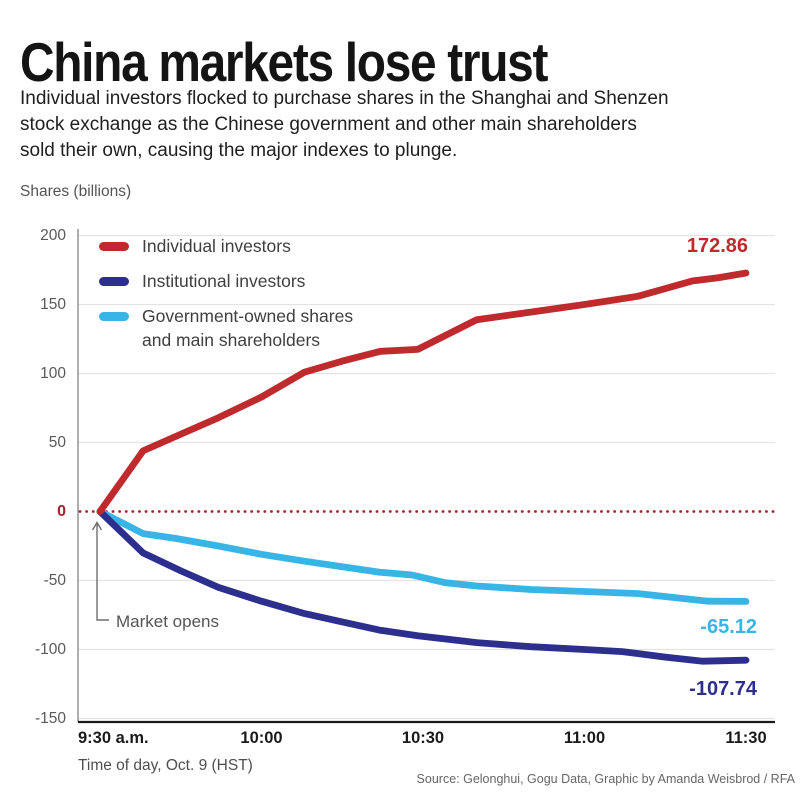 This screenshot has height=800, width=800. Describe the element at coordinates (746, 738) in the screenshot. I see `x-tick-label-11-30: 11:30` at that location.